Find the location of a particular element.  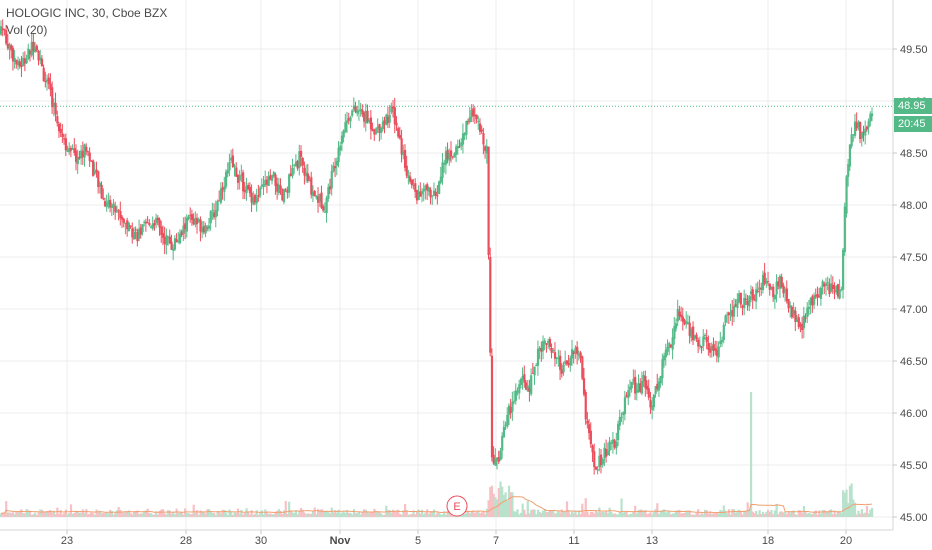

volume-indicator-label: Vol (20) is located at coordinates (27, 30).